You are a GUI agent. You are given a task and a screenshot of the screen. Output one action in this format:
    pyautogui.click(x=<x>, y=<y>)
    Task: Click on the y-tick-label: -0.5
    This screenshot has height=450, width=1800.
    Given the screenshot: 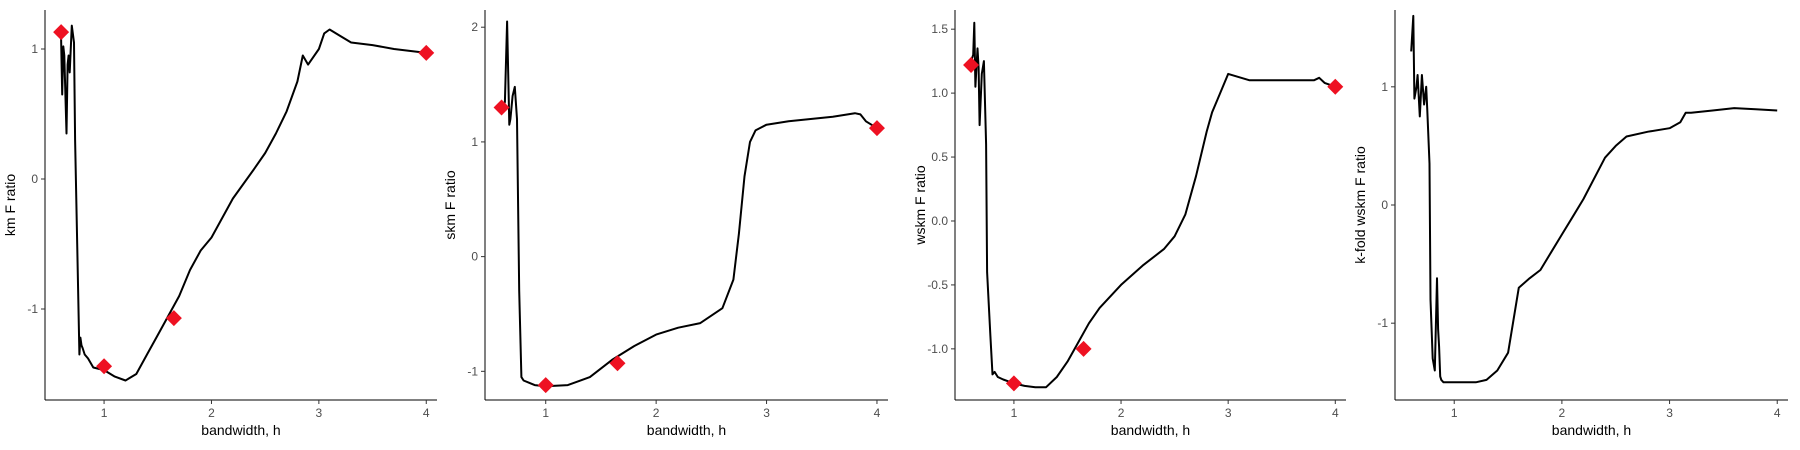 What is the action you would take?
    pyautogui.click(x=937, y=285)
    